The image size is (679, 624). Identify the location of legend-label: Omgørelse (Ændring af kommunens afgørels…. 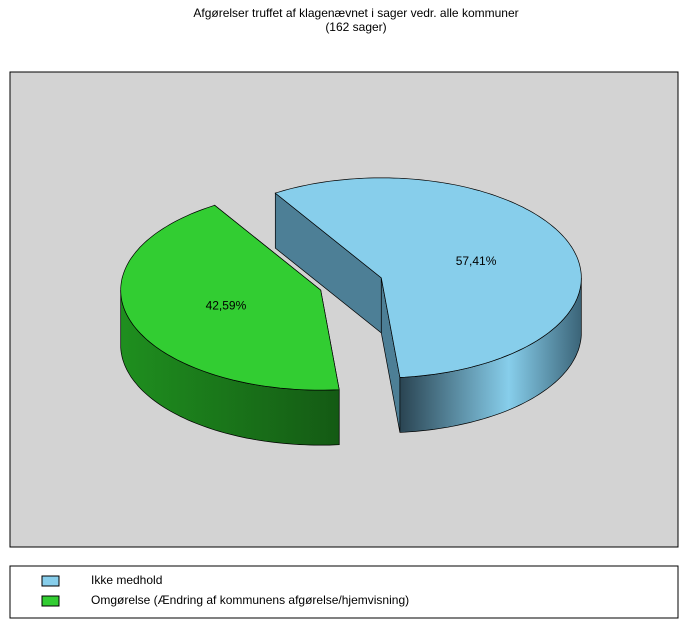
(250, 600).